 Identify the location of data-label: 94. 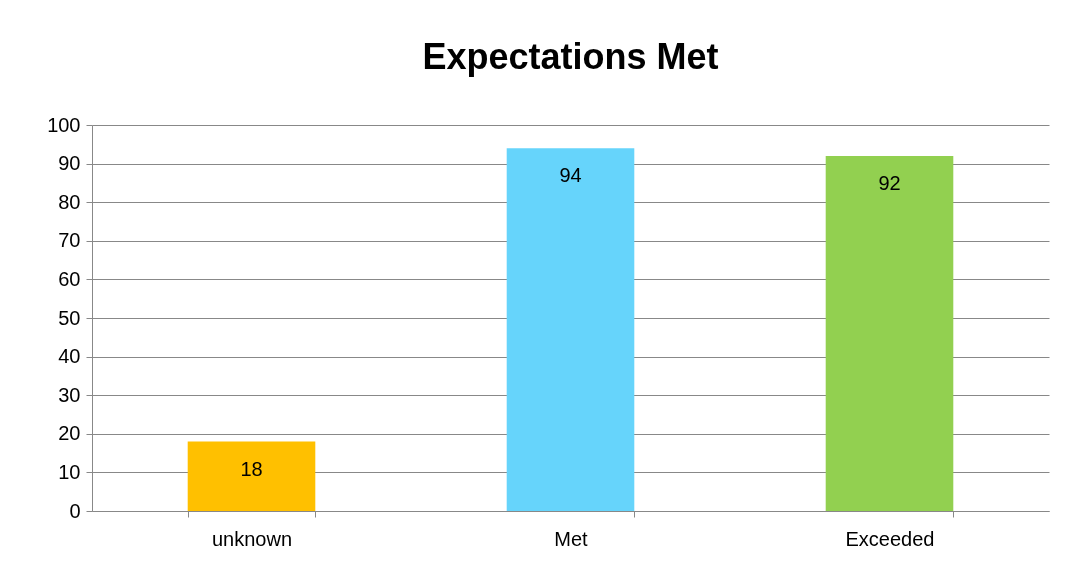
(570, 175).